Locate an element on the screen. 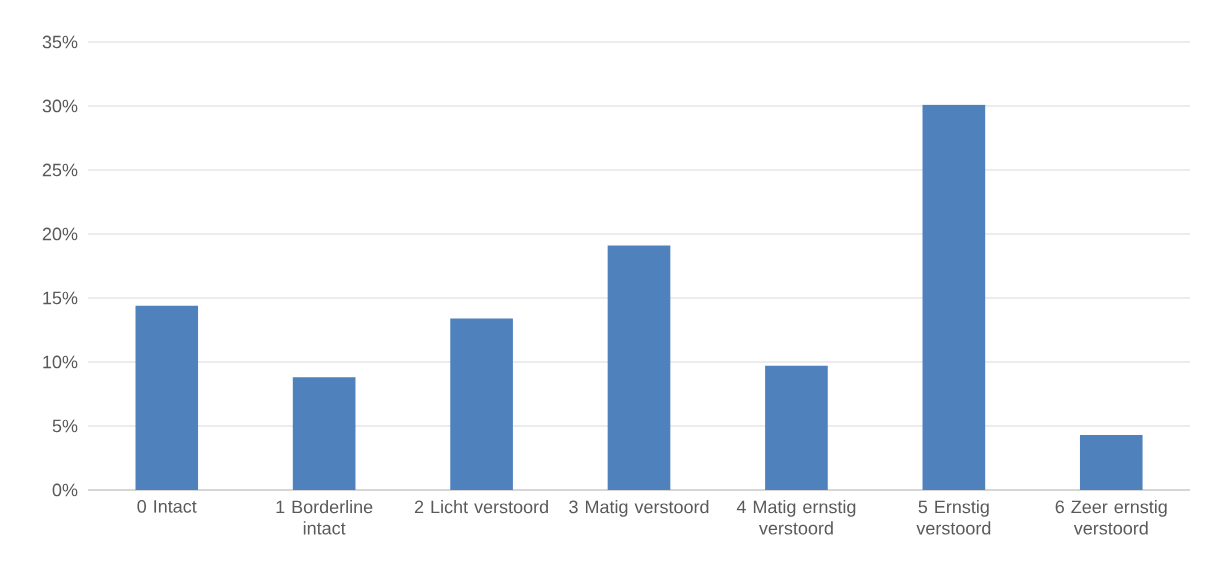  x-tick-label: 2 Licht verstoord is located at coordinates (481, 507).